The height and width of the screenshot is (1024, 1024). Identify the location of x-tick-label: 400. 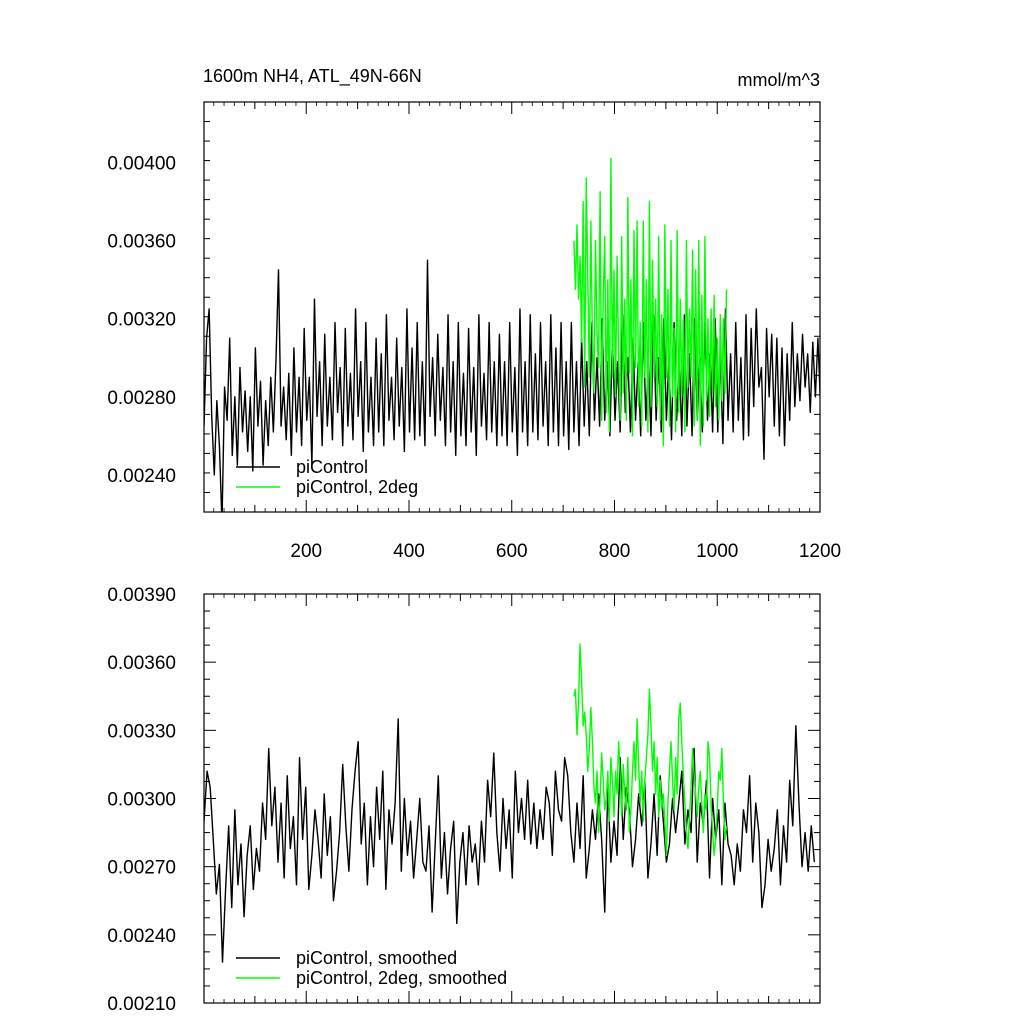
(409, 551).